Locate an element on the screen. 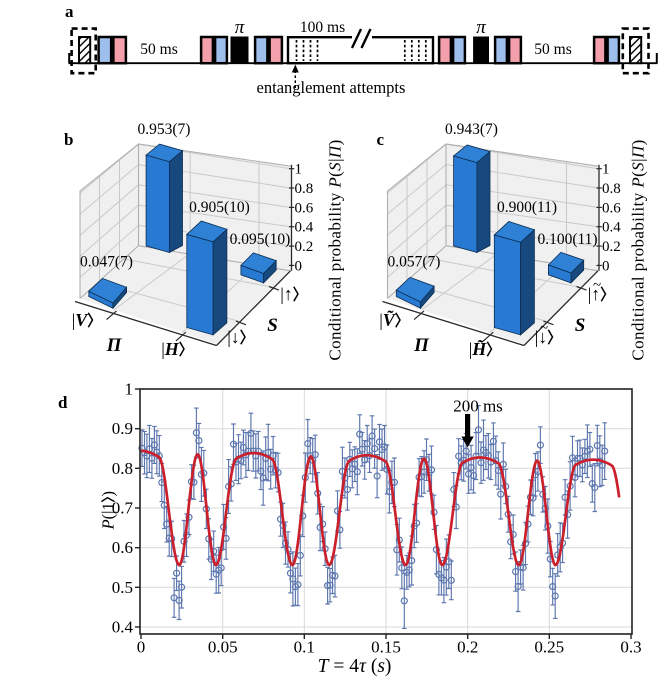  svg-text: 0.095(10) is located at coordinates (260, 239).